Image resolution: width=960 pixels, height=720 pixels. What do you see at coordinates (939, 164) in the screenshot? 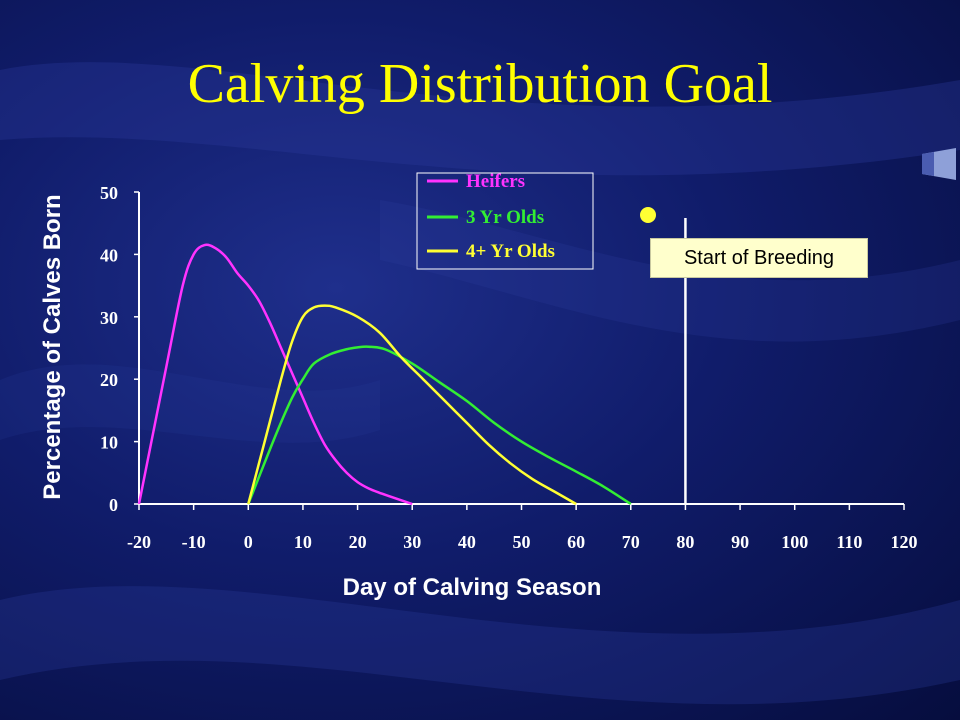
I see `side-tab-decoration` at bounding box center [939, 164].